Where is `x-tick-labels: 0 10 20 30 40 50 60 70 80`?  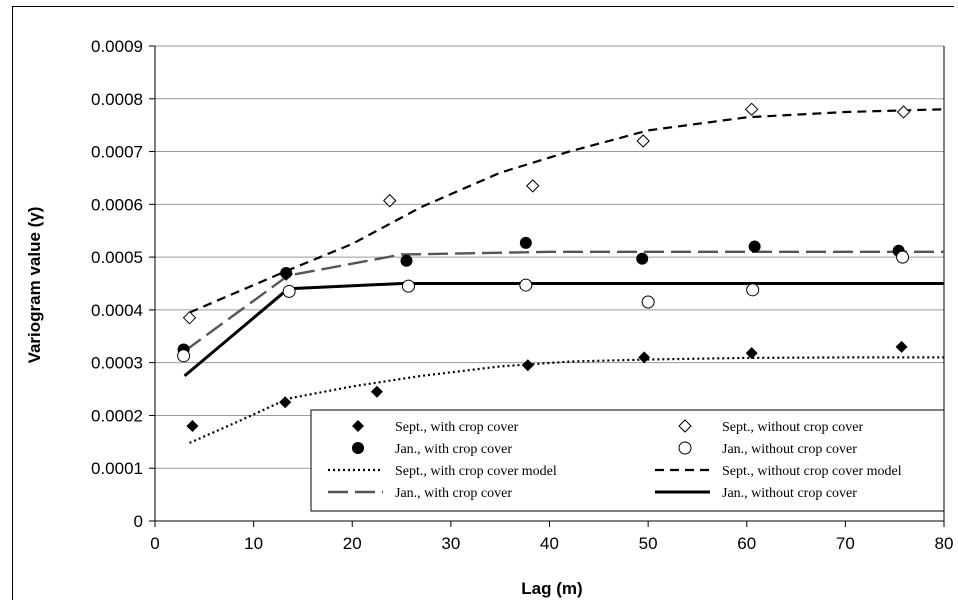 x-tick-labels: 0 10 20 30 40 50 60 70 80 is located at coordinates (551, 543).